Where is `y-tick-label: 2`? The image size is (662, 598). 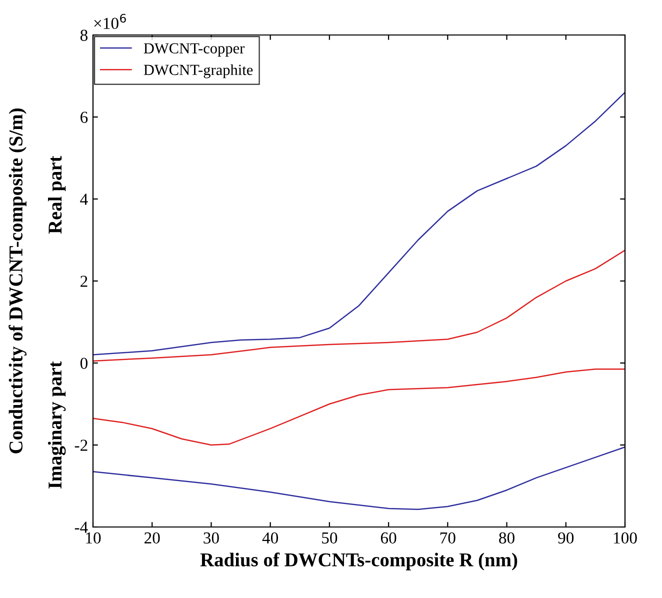
y-tick-label: 2 is located at coordinates (84, 281).